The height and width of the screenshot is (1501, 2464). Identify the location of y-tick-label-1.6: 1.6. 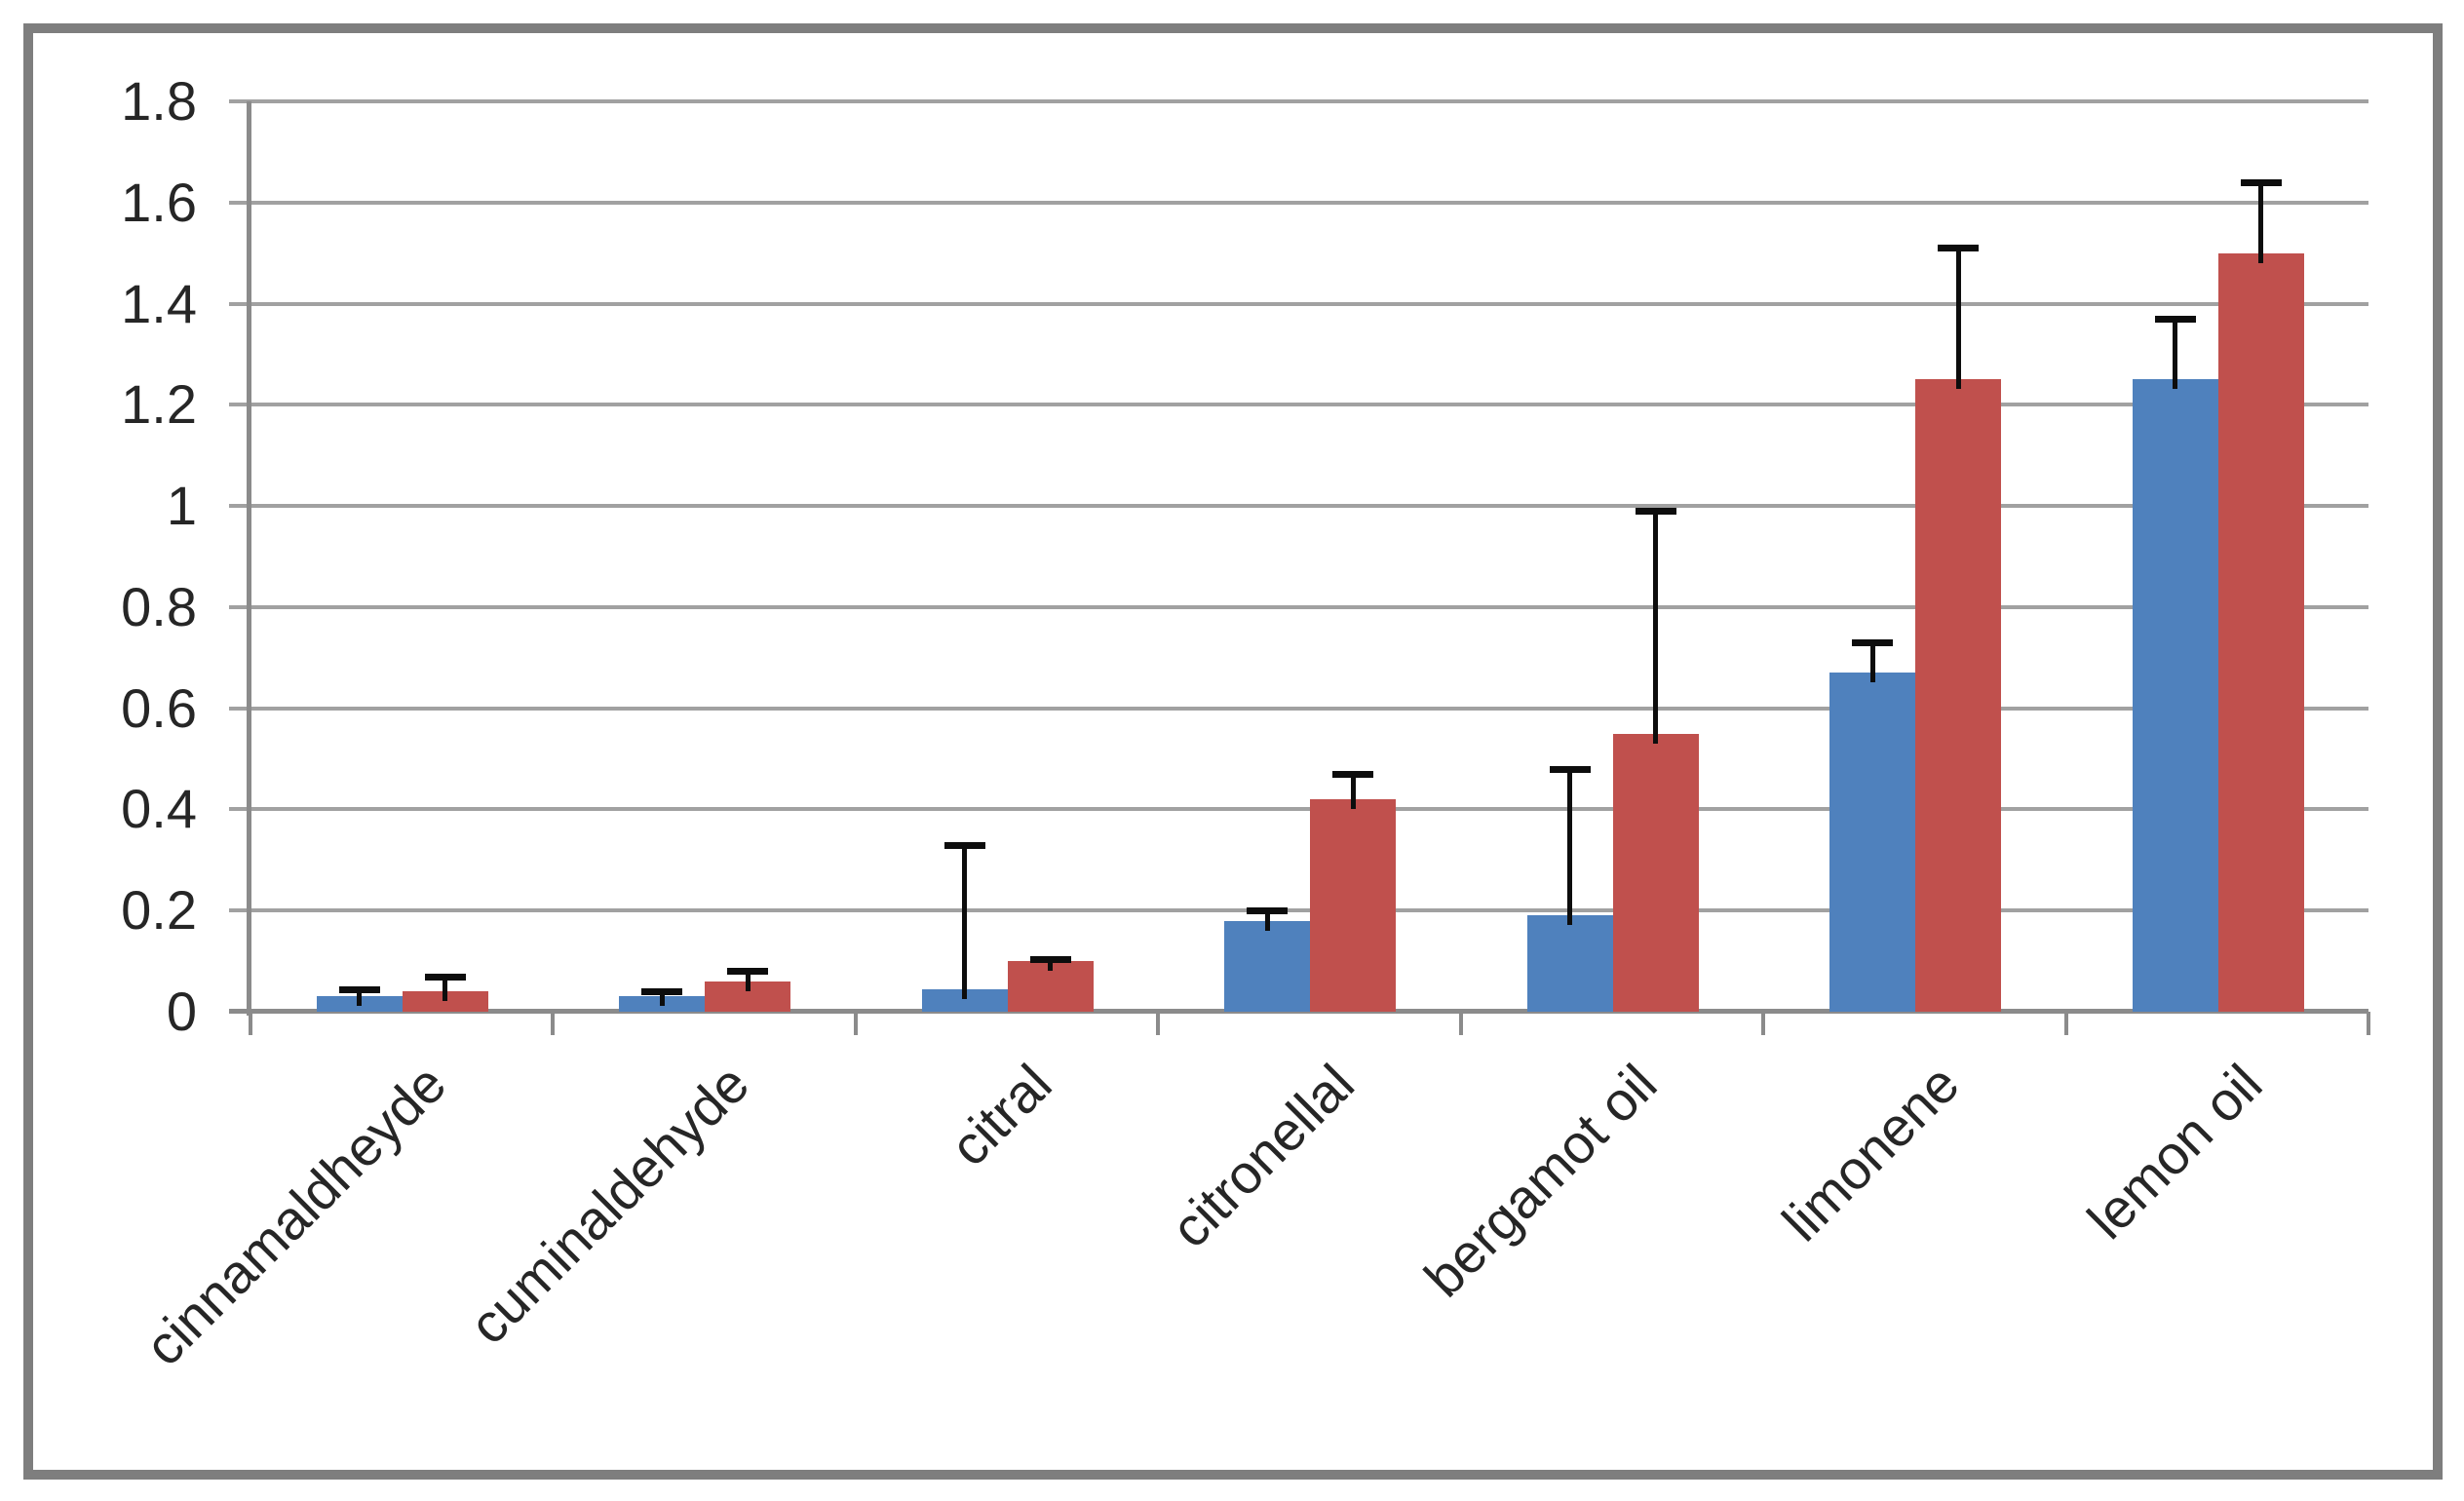
(159, 202).